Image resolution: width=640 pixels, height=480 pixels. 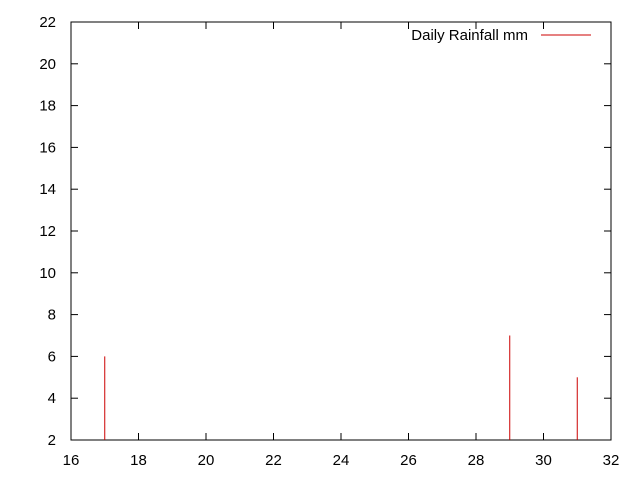 I want to click on y-tick-label: 4, so click(x=52, y=398).